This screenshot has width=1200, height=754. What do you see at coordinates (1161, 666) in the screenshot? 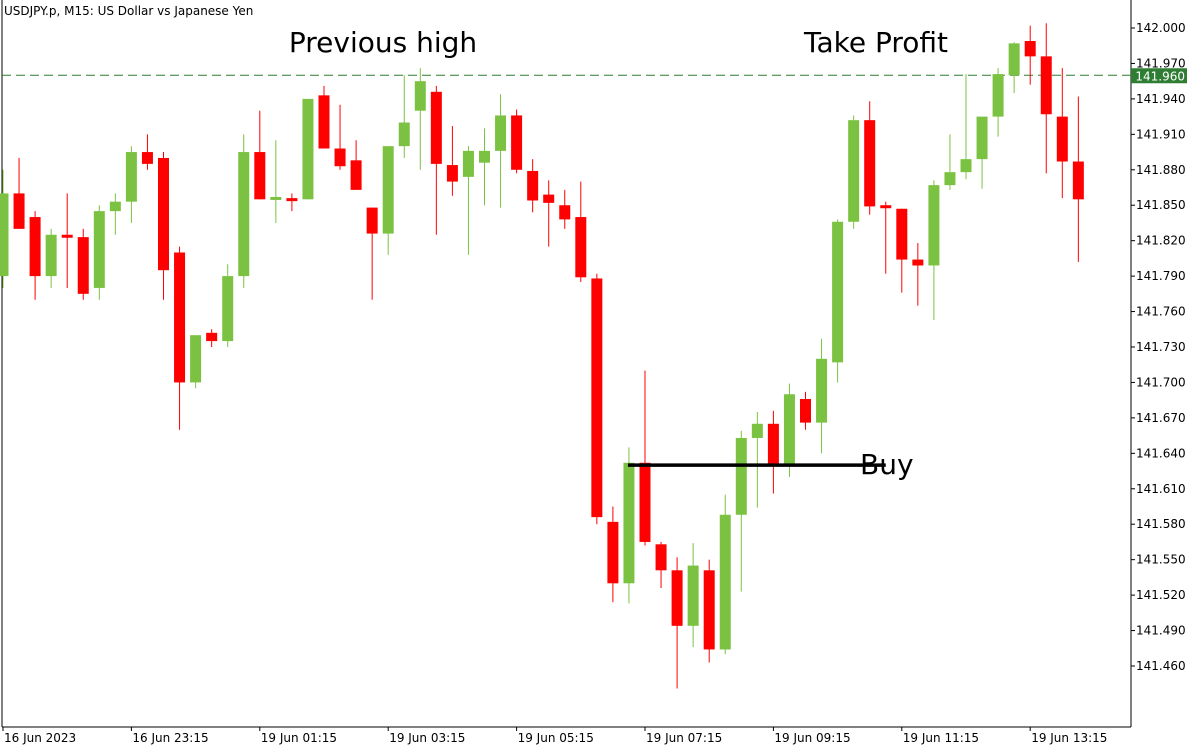
I see `y-tick-label: 141.460` at bounding box center [1161, 666].